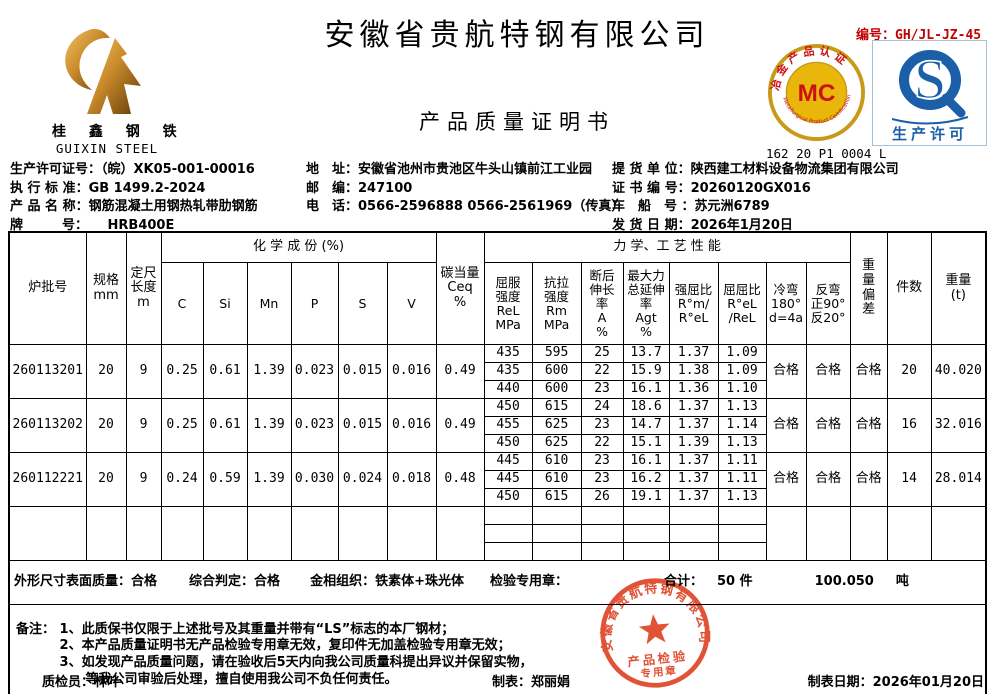 The height and width of the screenshot is (694, 1000). Describe the element at coordinates (646, 479) in the screenshot. I see `table-cell: 16.2` at that location.